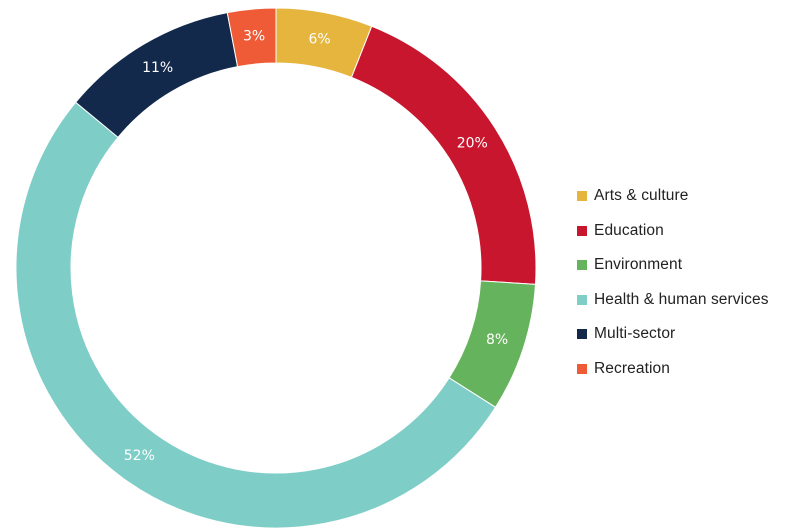 The height and width of the screenshot is (528, 798). I want to click on legend-label: Education, so click(629, 230).